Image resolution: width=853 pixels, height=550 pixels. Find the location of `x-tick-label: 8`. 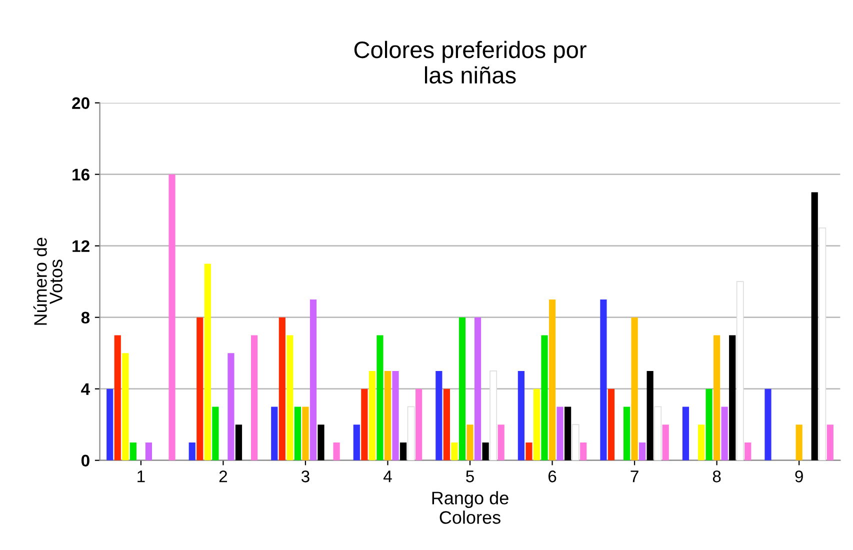

x-tick-label: 8 is located at coordinates (716, 476).